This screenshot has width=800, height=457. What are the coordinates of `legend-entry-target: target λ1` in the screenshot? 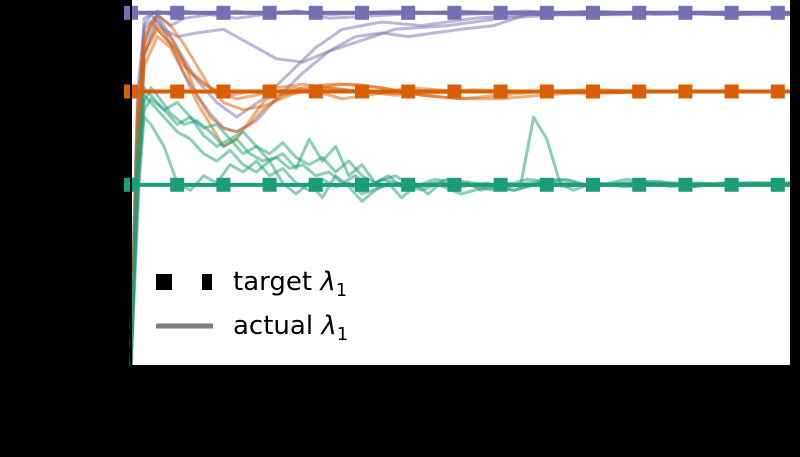 It's located at (251, 284).